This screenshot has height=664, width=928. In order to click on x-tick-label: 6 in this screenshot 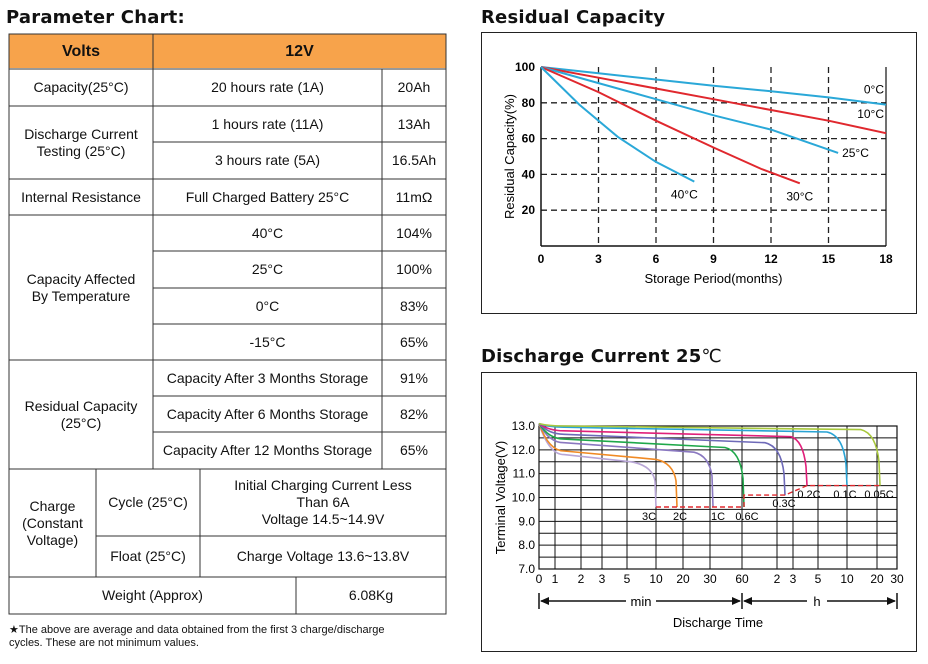, I will do `click(656, 259)`.